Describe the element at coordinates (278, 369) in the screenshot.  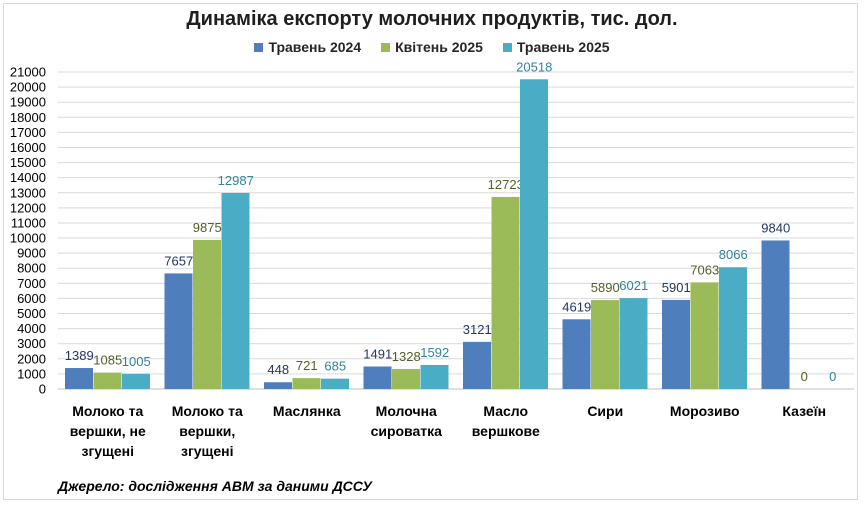
I see `data-label: 448` at that location.